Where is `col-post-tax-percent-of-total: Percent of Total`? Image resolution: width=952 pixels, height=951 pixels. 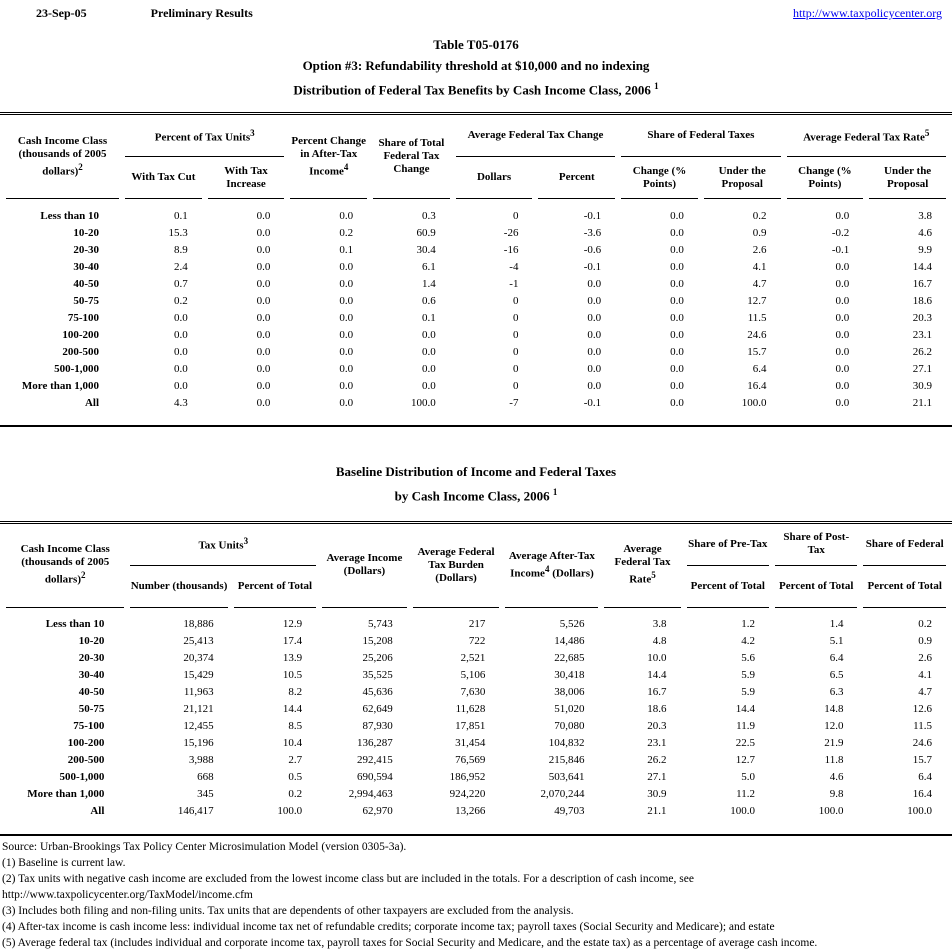
col-post-tax-percent-of-total: Percent of Total is located at coordinates (816, 587).